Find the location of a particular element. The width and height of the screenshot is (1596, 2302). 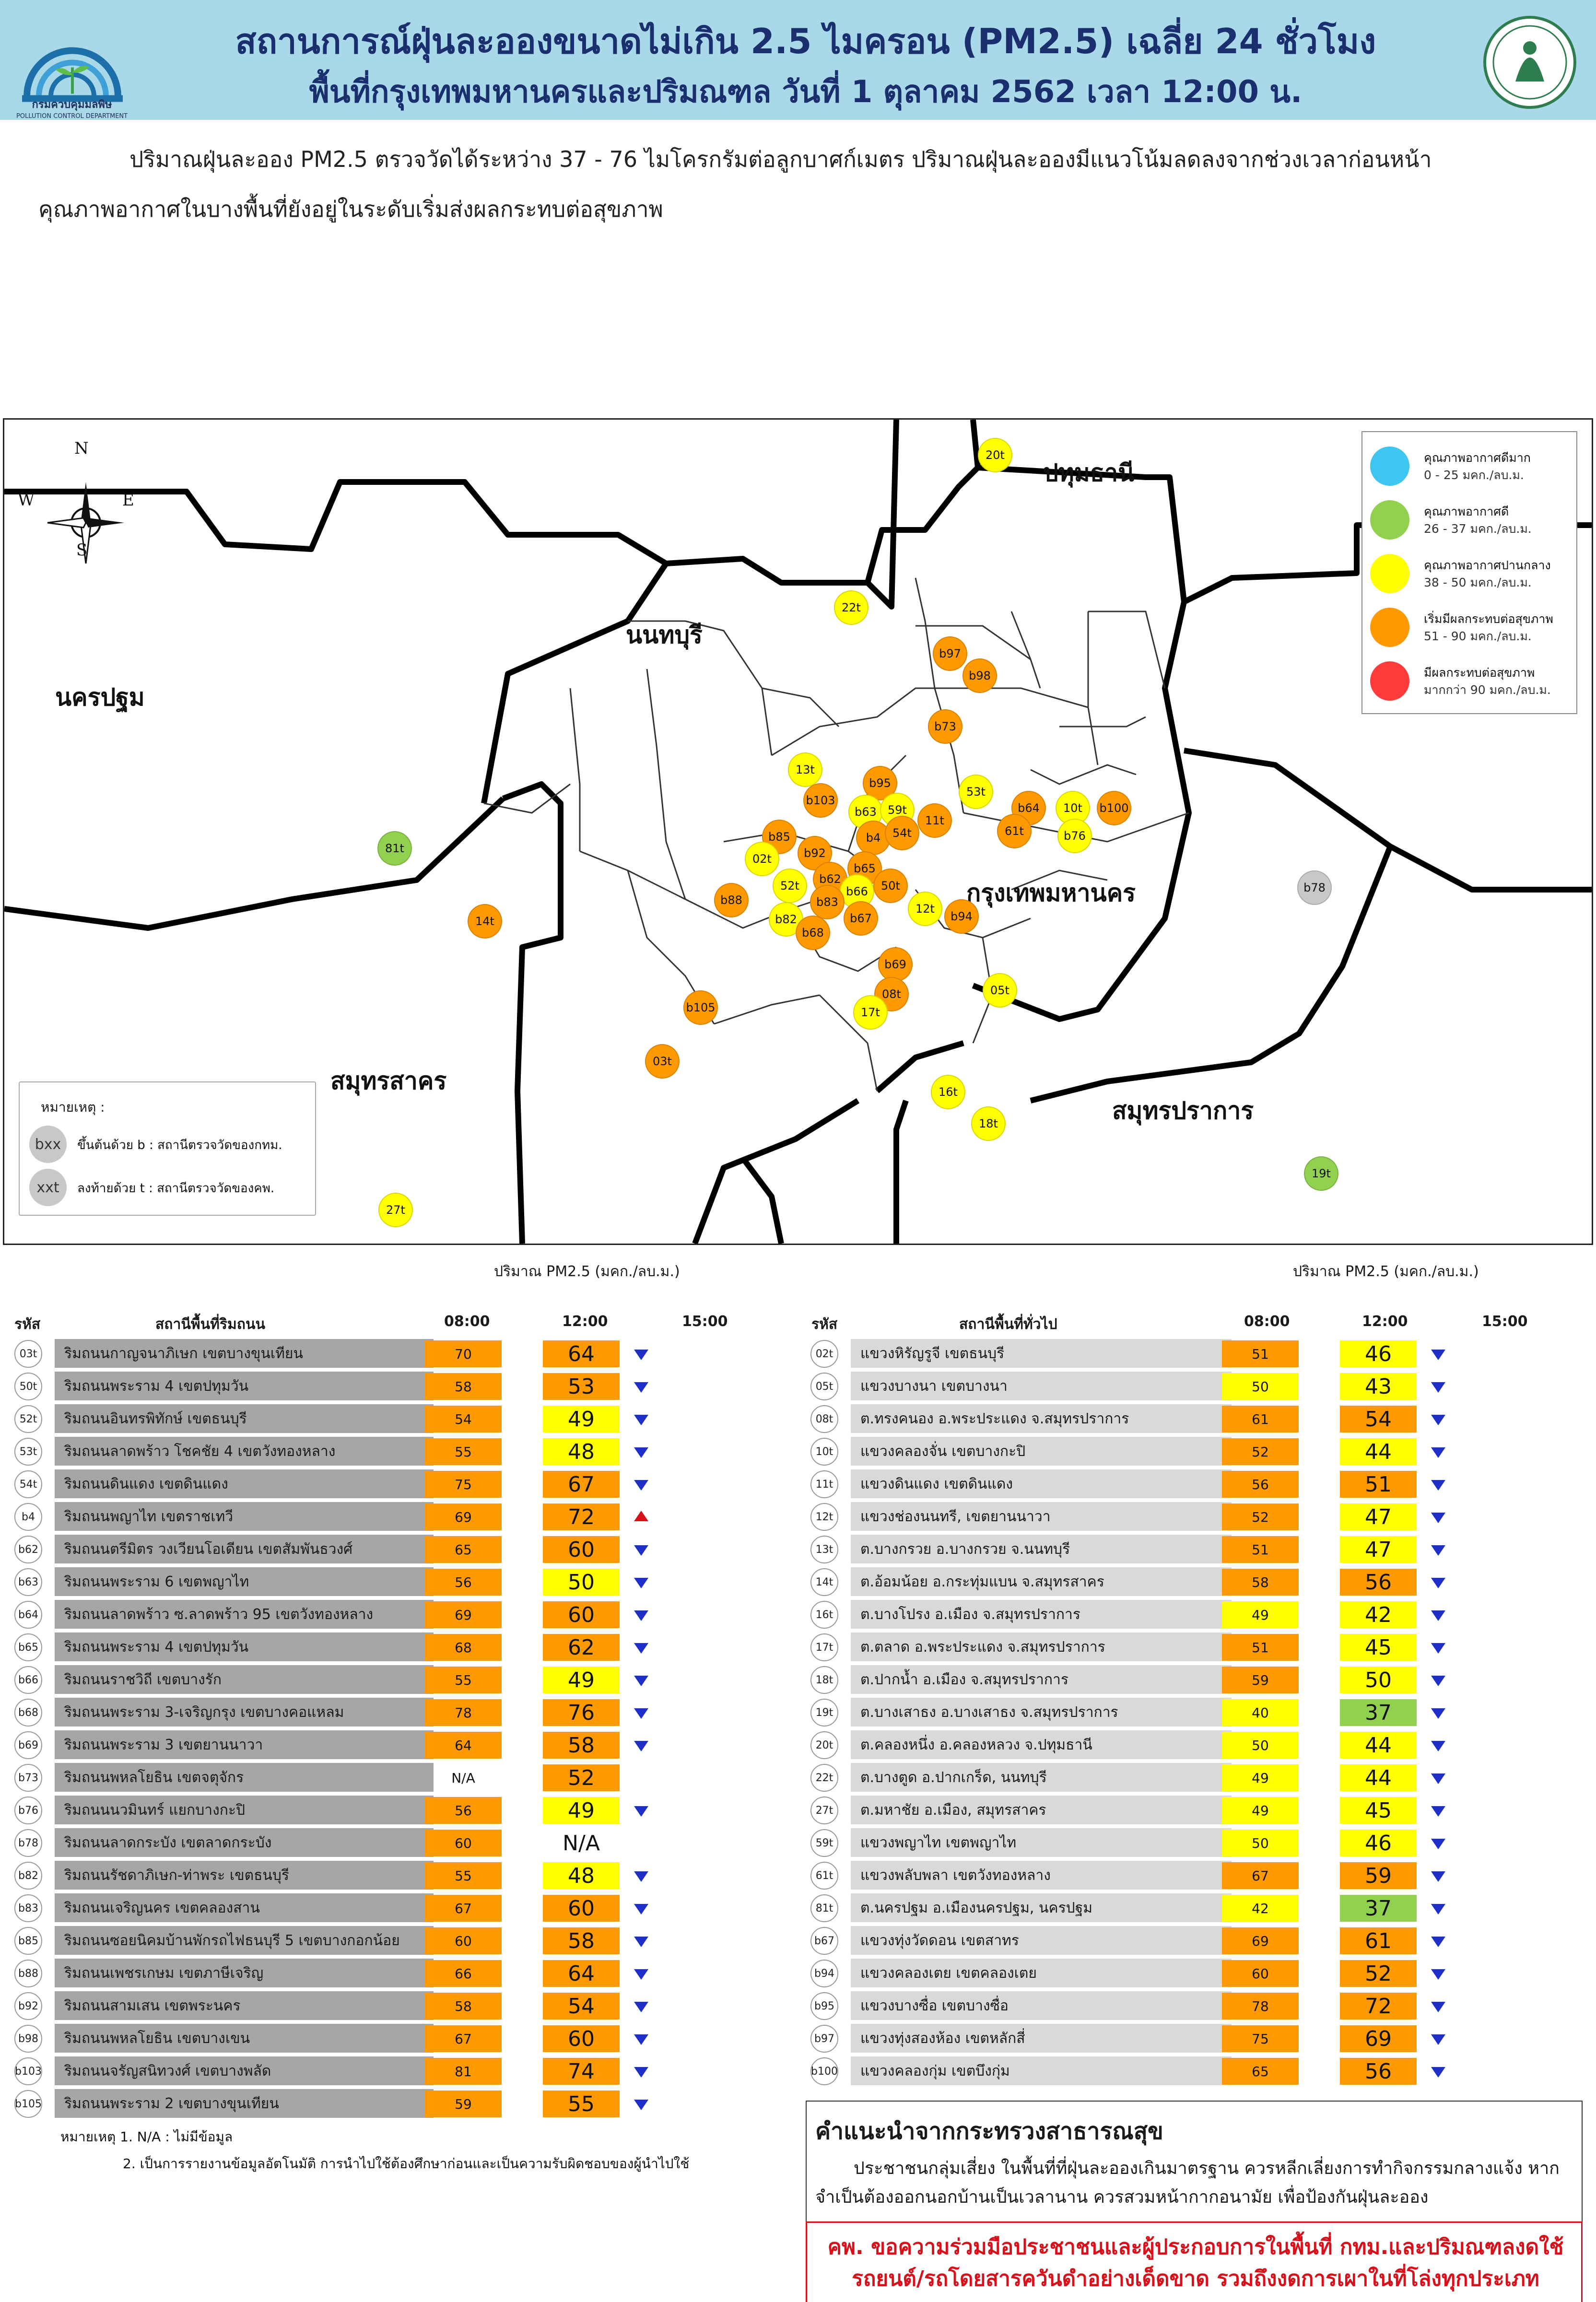

station-marker-b73: b73 is located at coordinates (945, 726).